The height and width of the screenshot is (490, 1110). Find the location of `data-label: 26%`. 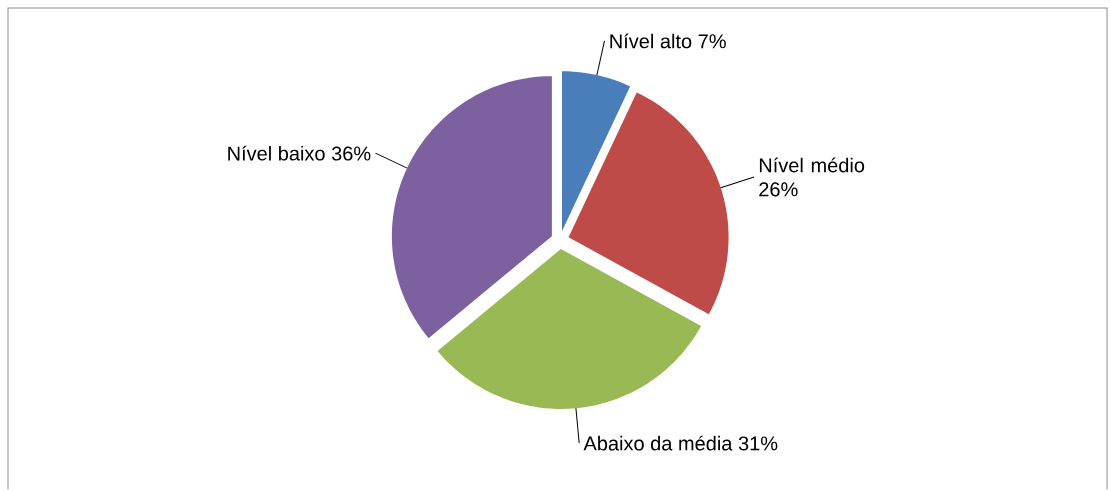

data-label: 26% is located at coordinates (778, 189).